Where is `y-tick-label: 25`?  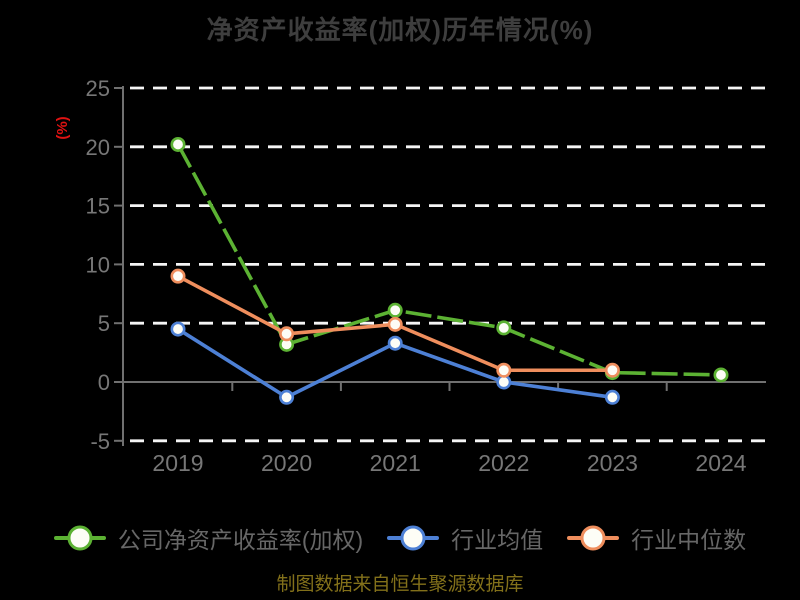 y-tick-label: 25 is located at coordinates (98, 88).